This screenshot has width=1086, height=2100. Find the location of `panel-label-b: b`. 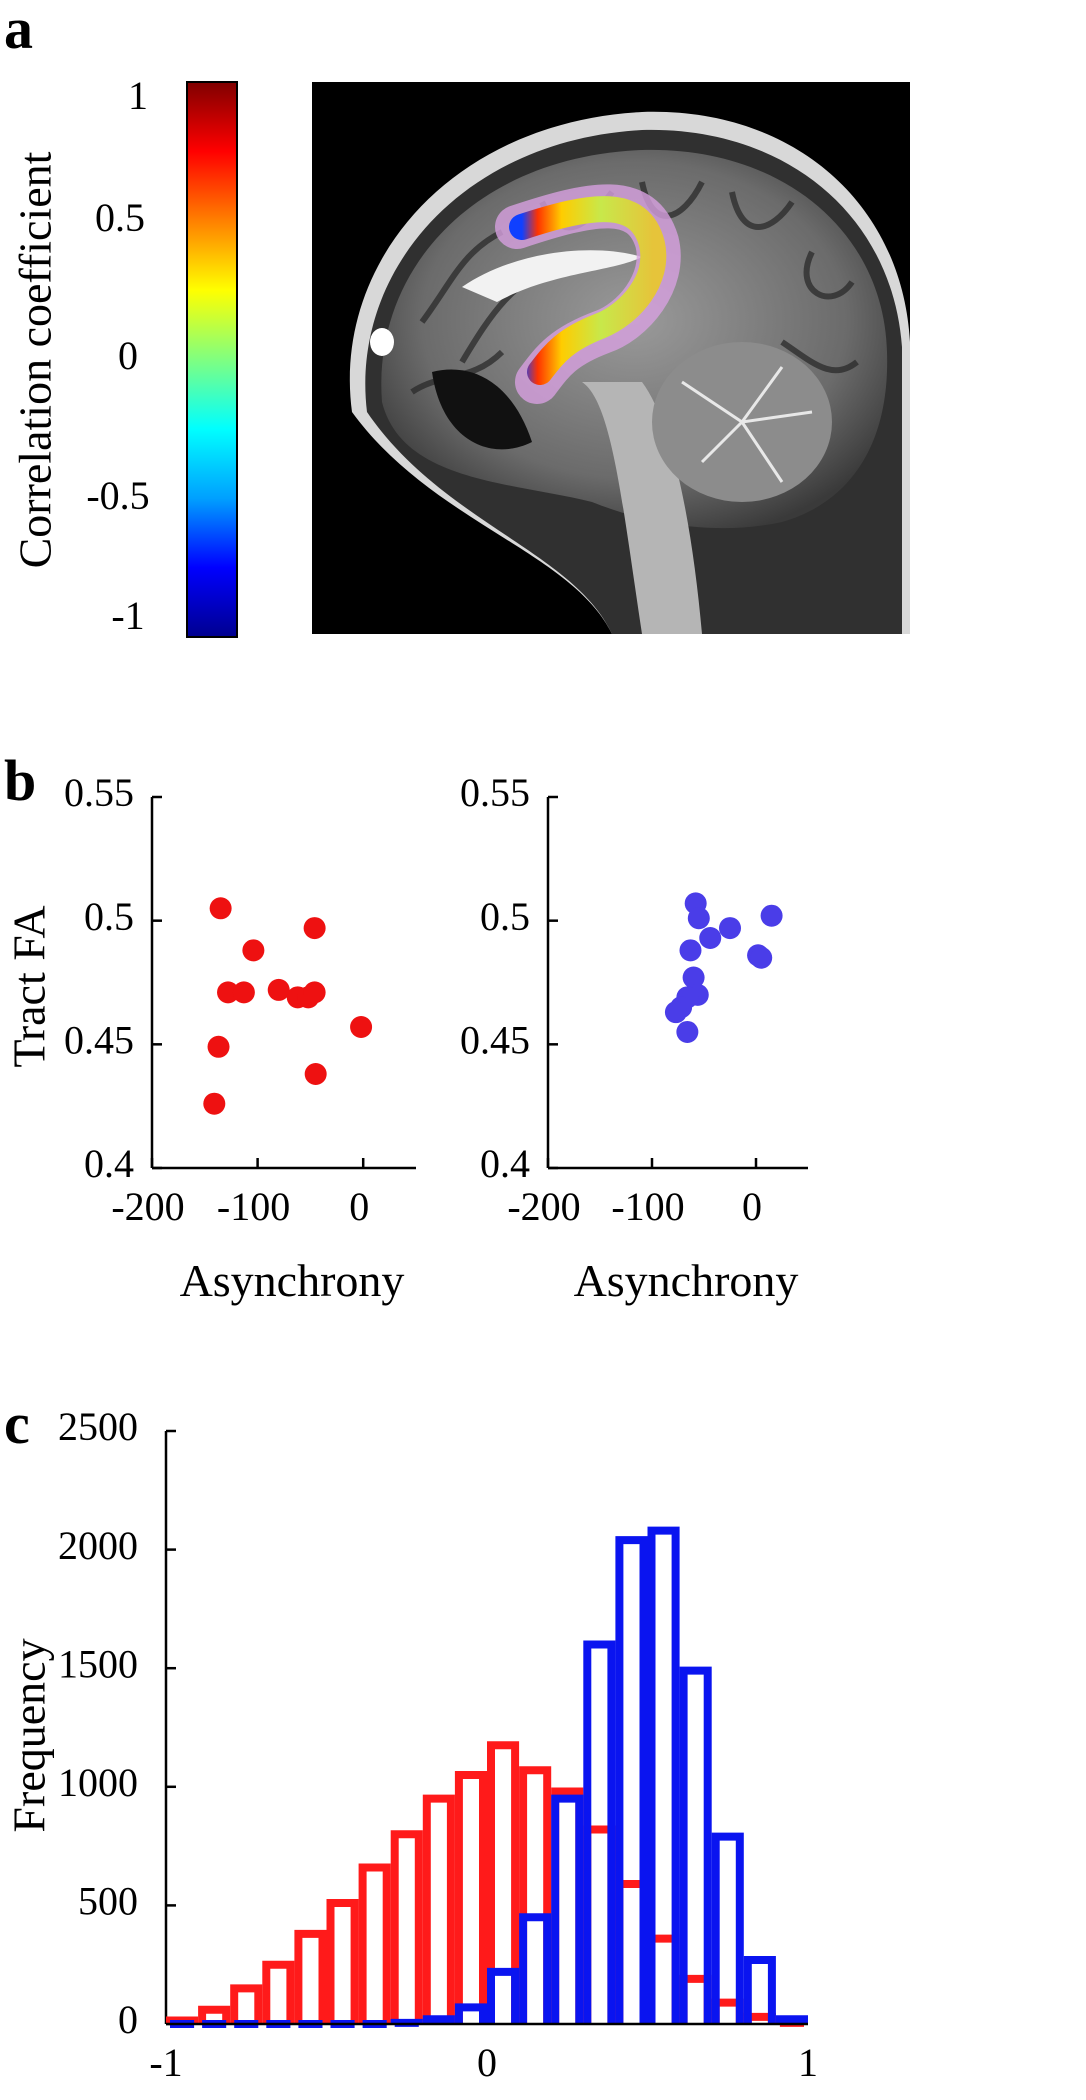

panel-label-b: b is located at coordinates (20, 780).